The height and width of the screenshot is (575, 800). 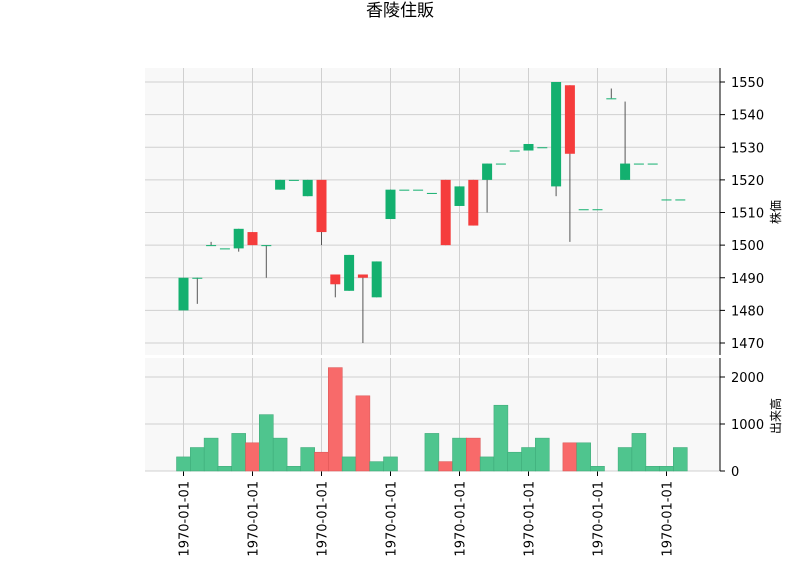 I want to click on price-tick-label: 1490, so click(x=747, y=279).